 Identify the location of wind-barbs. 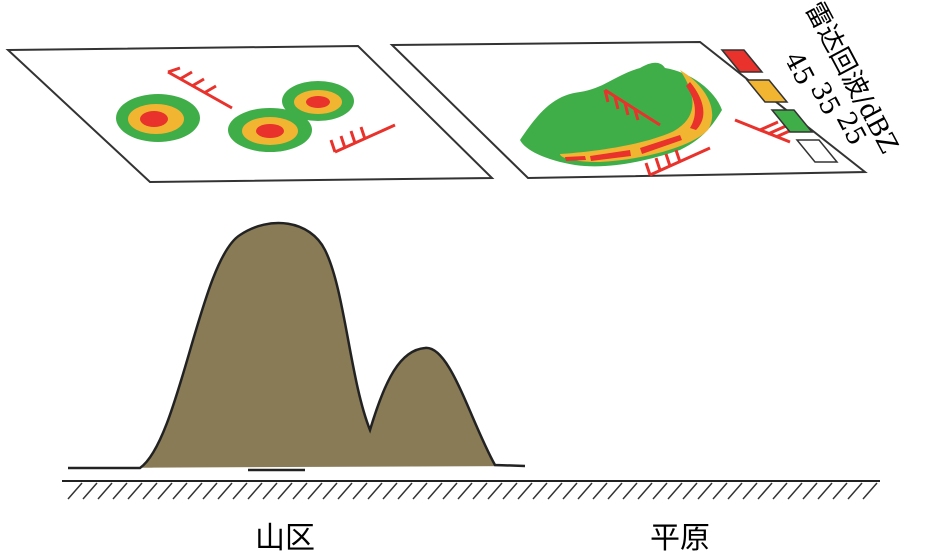
(281, 110).